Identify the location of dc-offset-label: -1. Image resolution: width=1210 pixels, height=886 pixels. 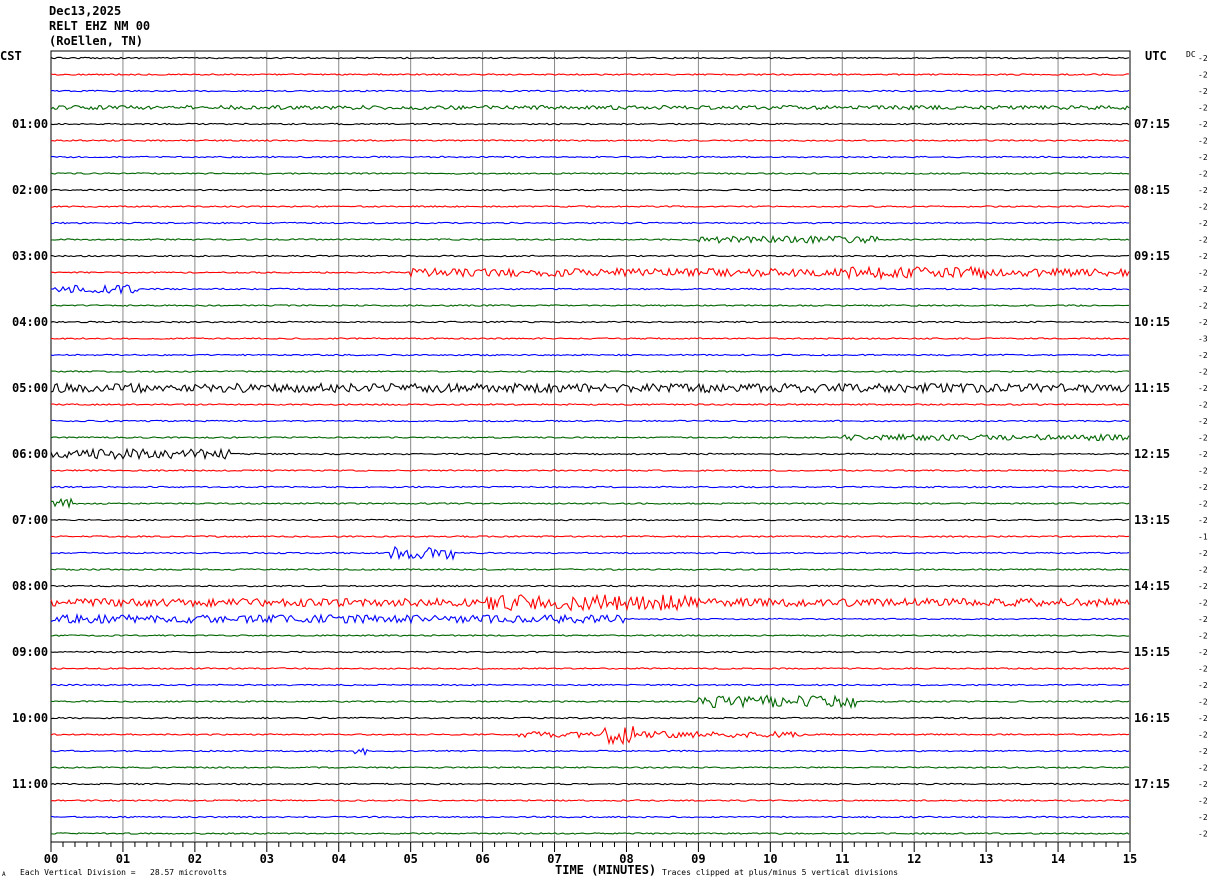
(1203, 537).